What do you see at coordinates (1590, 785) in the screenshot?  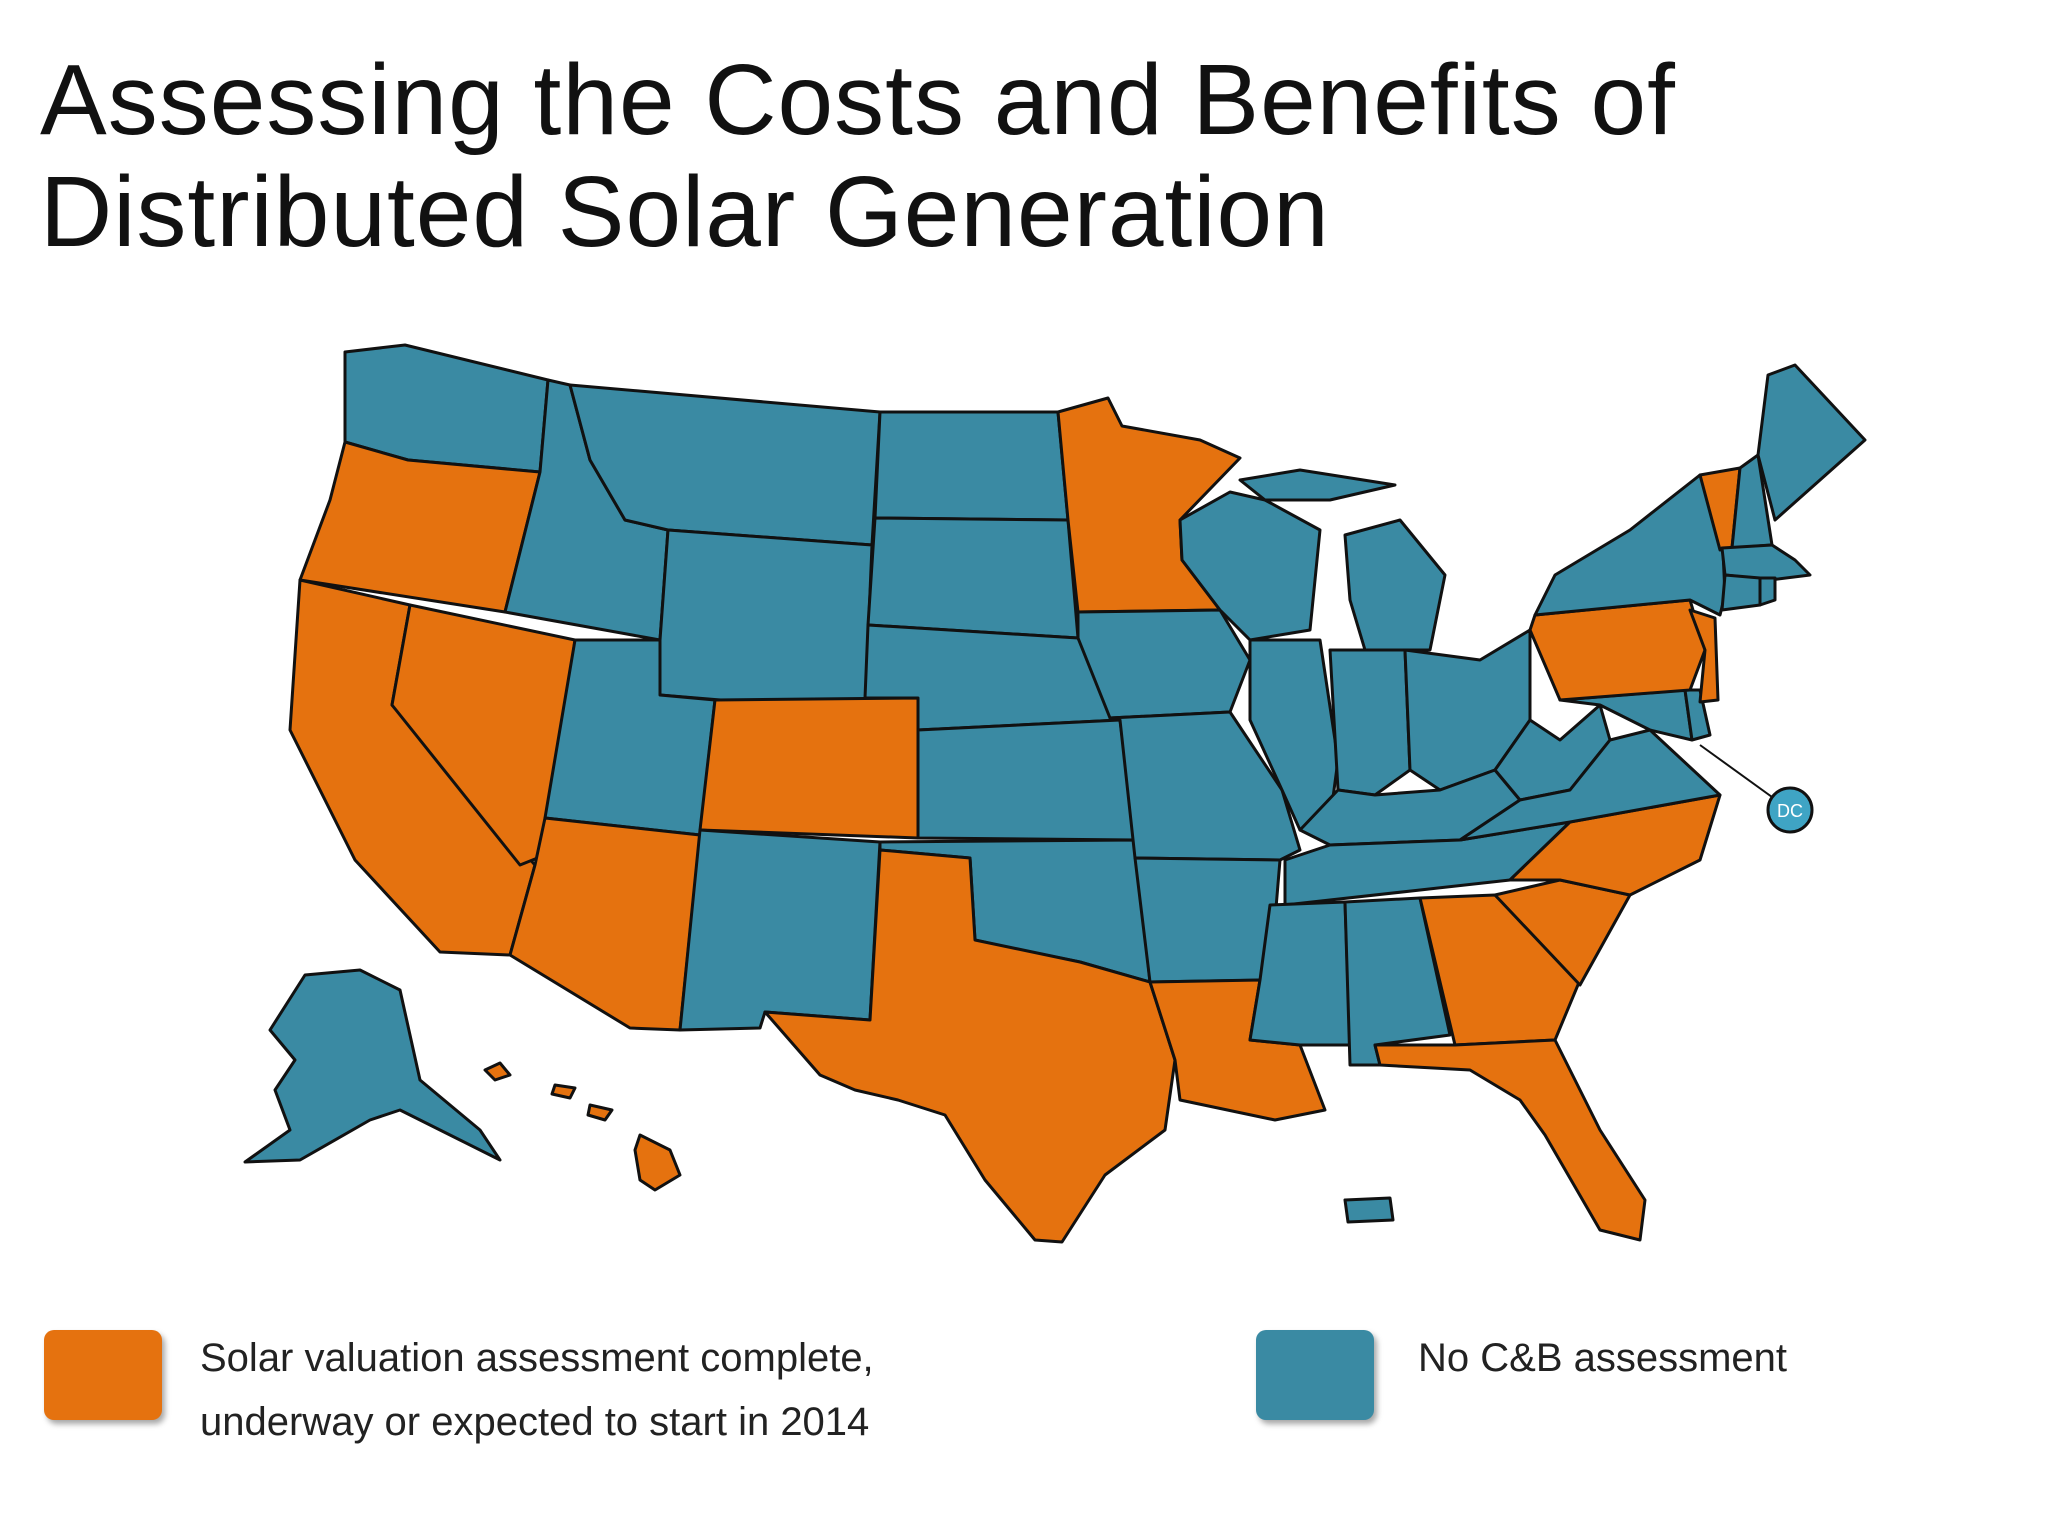 I see `state-VA` at bounding box center [1590, 785].